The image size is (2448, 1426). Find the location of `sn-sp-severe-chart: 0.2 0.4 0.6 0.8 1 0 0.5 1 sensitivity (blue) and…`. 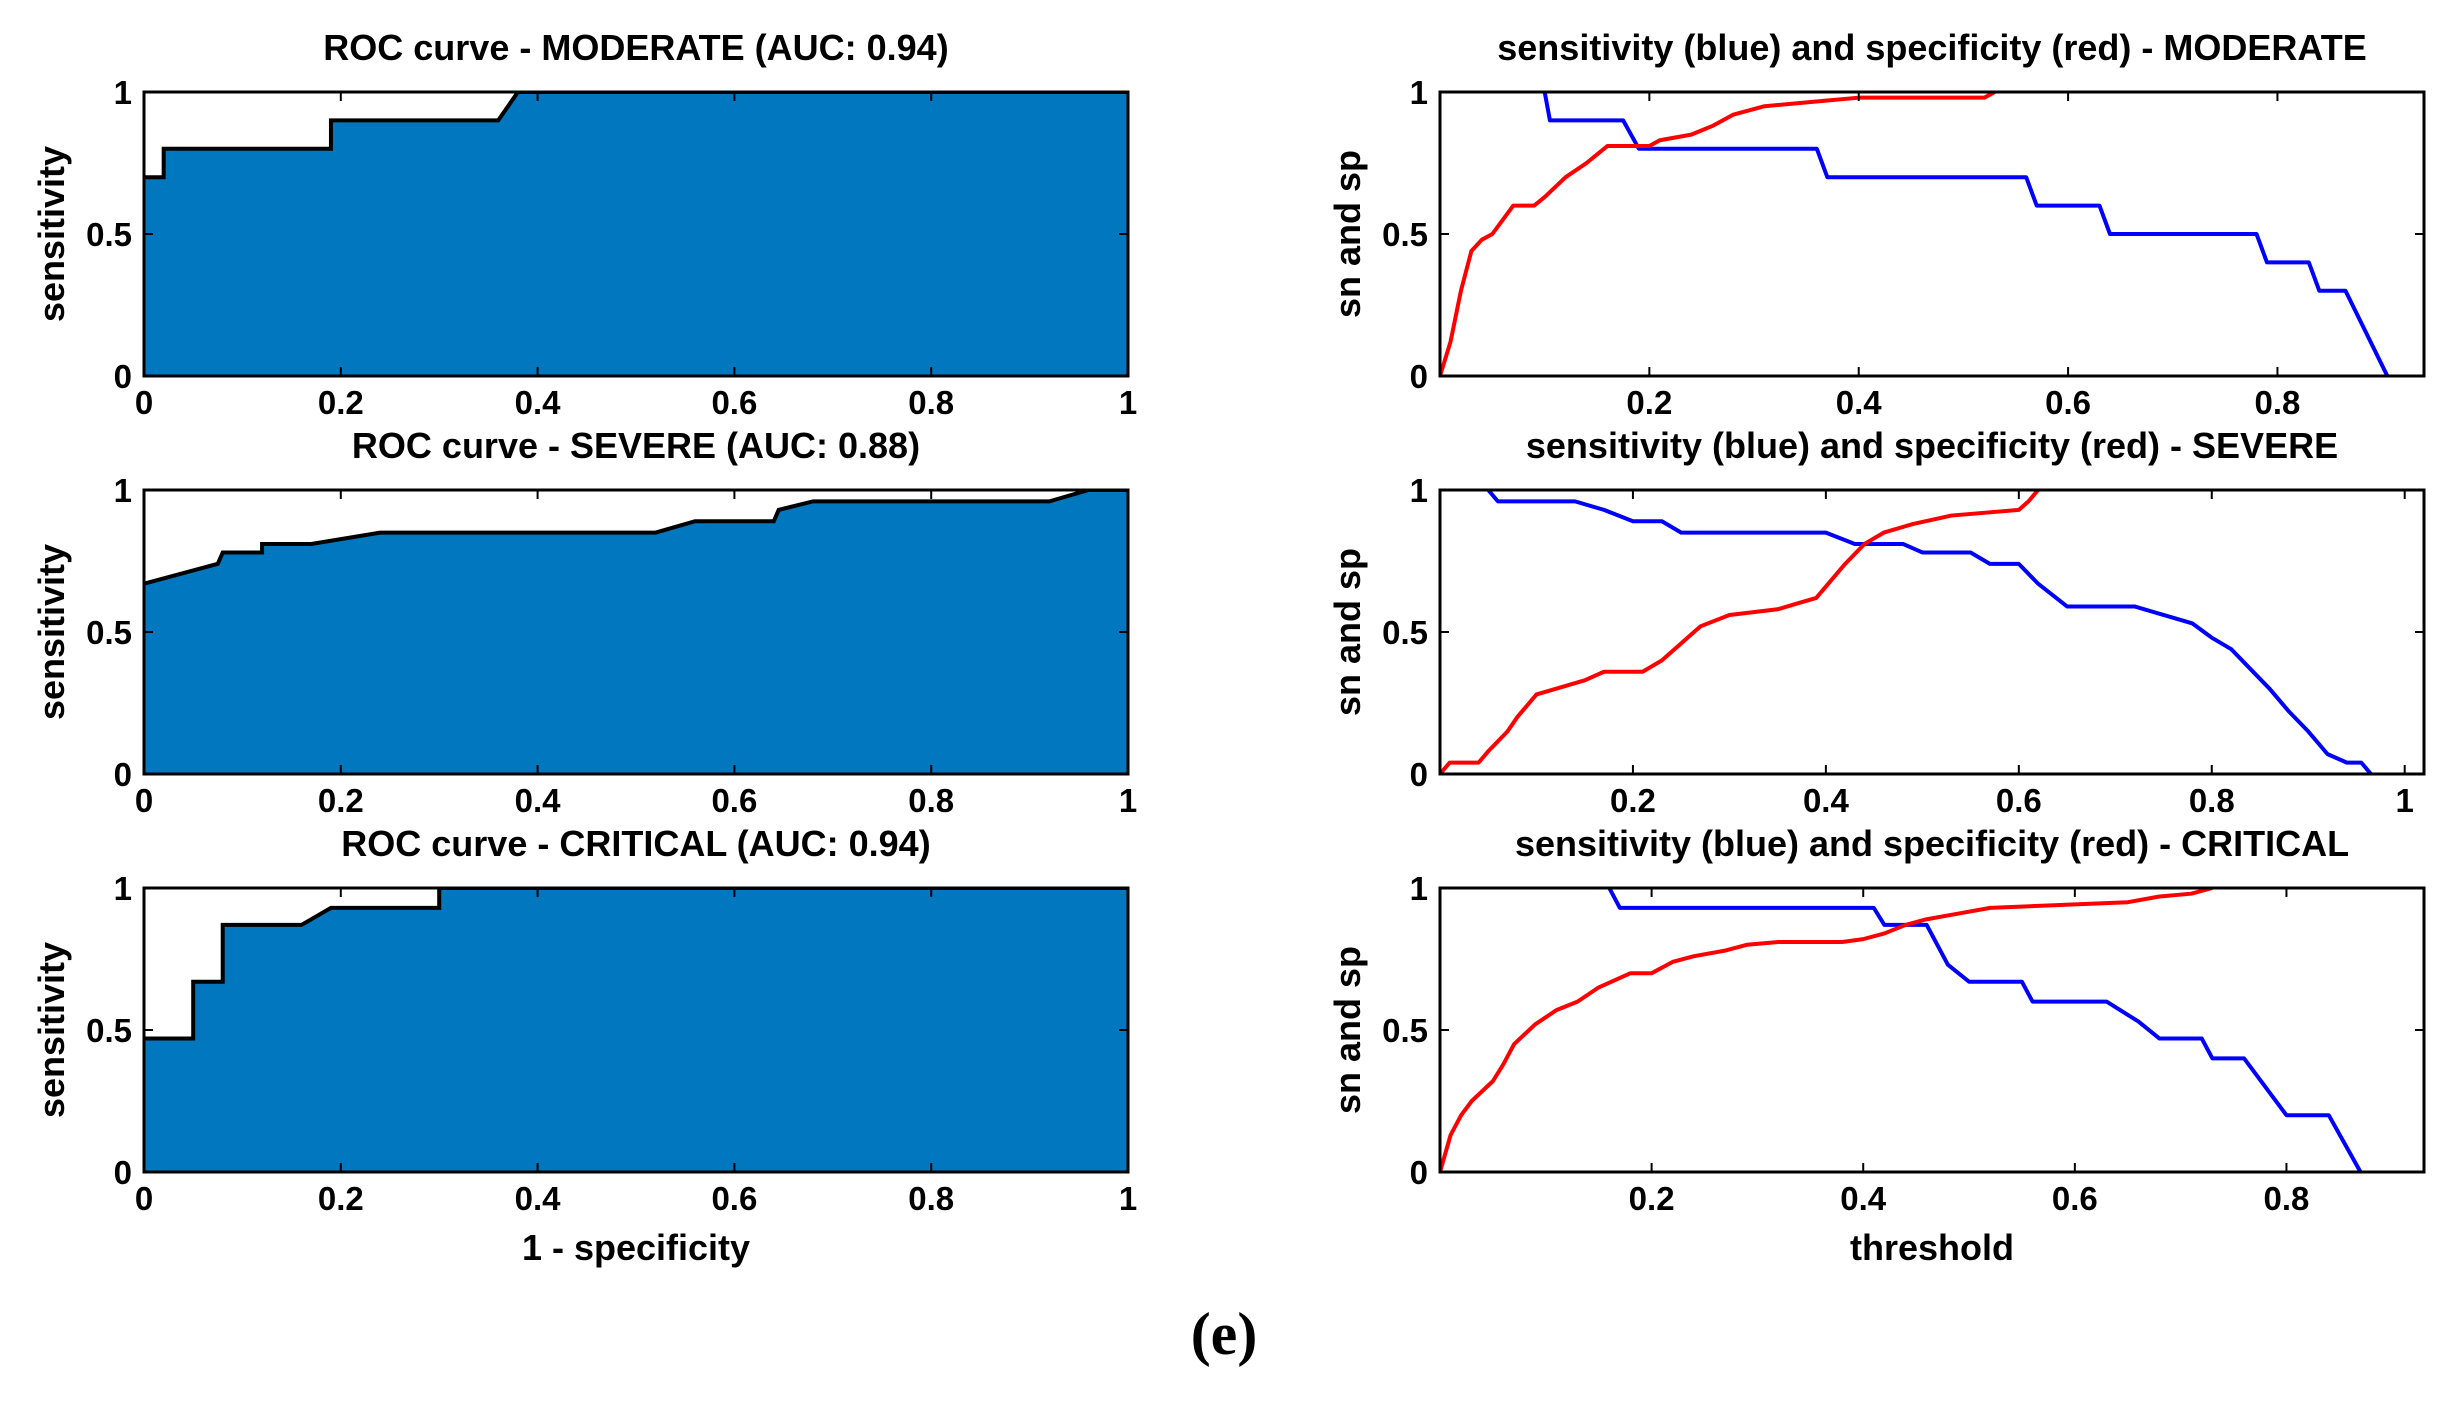

sn-sp-severe-chart: 0.2 0.4 0.6 0.8 1 0 0.5 1 sensitivity (blue) and… is located at coordinates (1876, 622).